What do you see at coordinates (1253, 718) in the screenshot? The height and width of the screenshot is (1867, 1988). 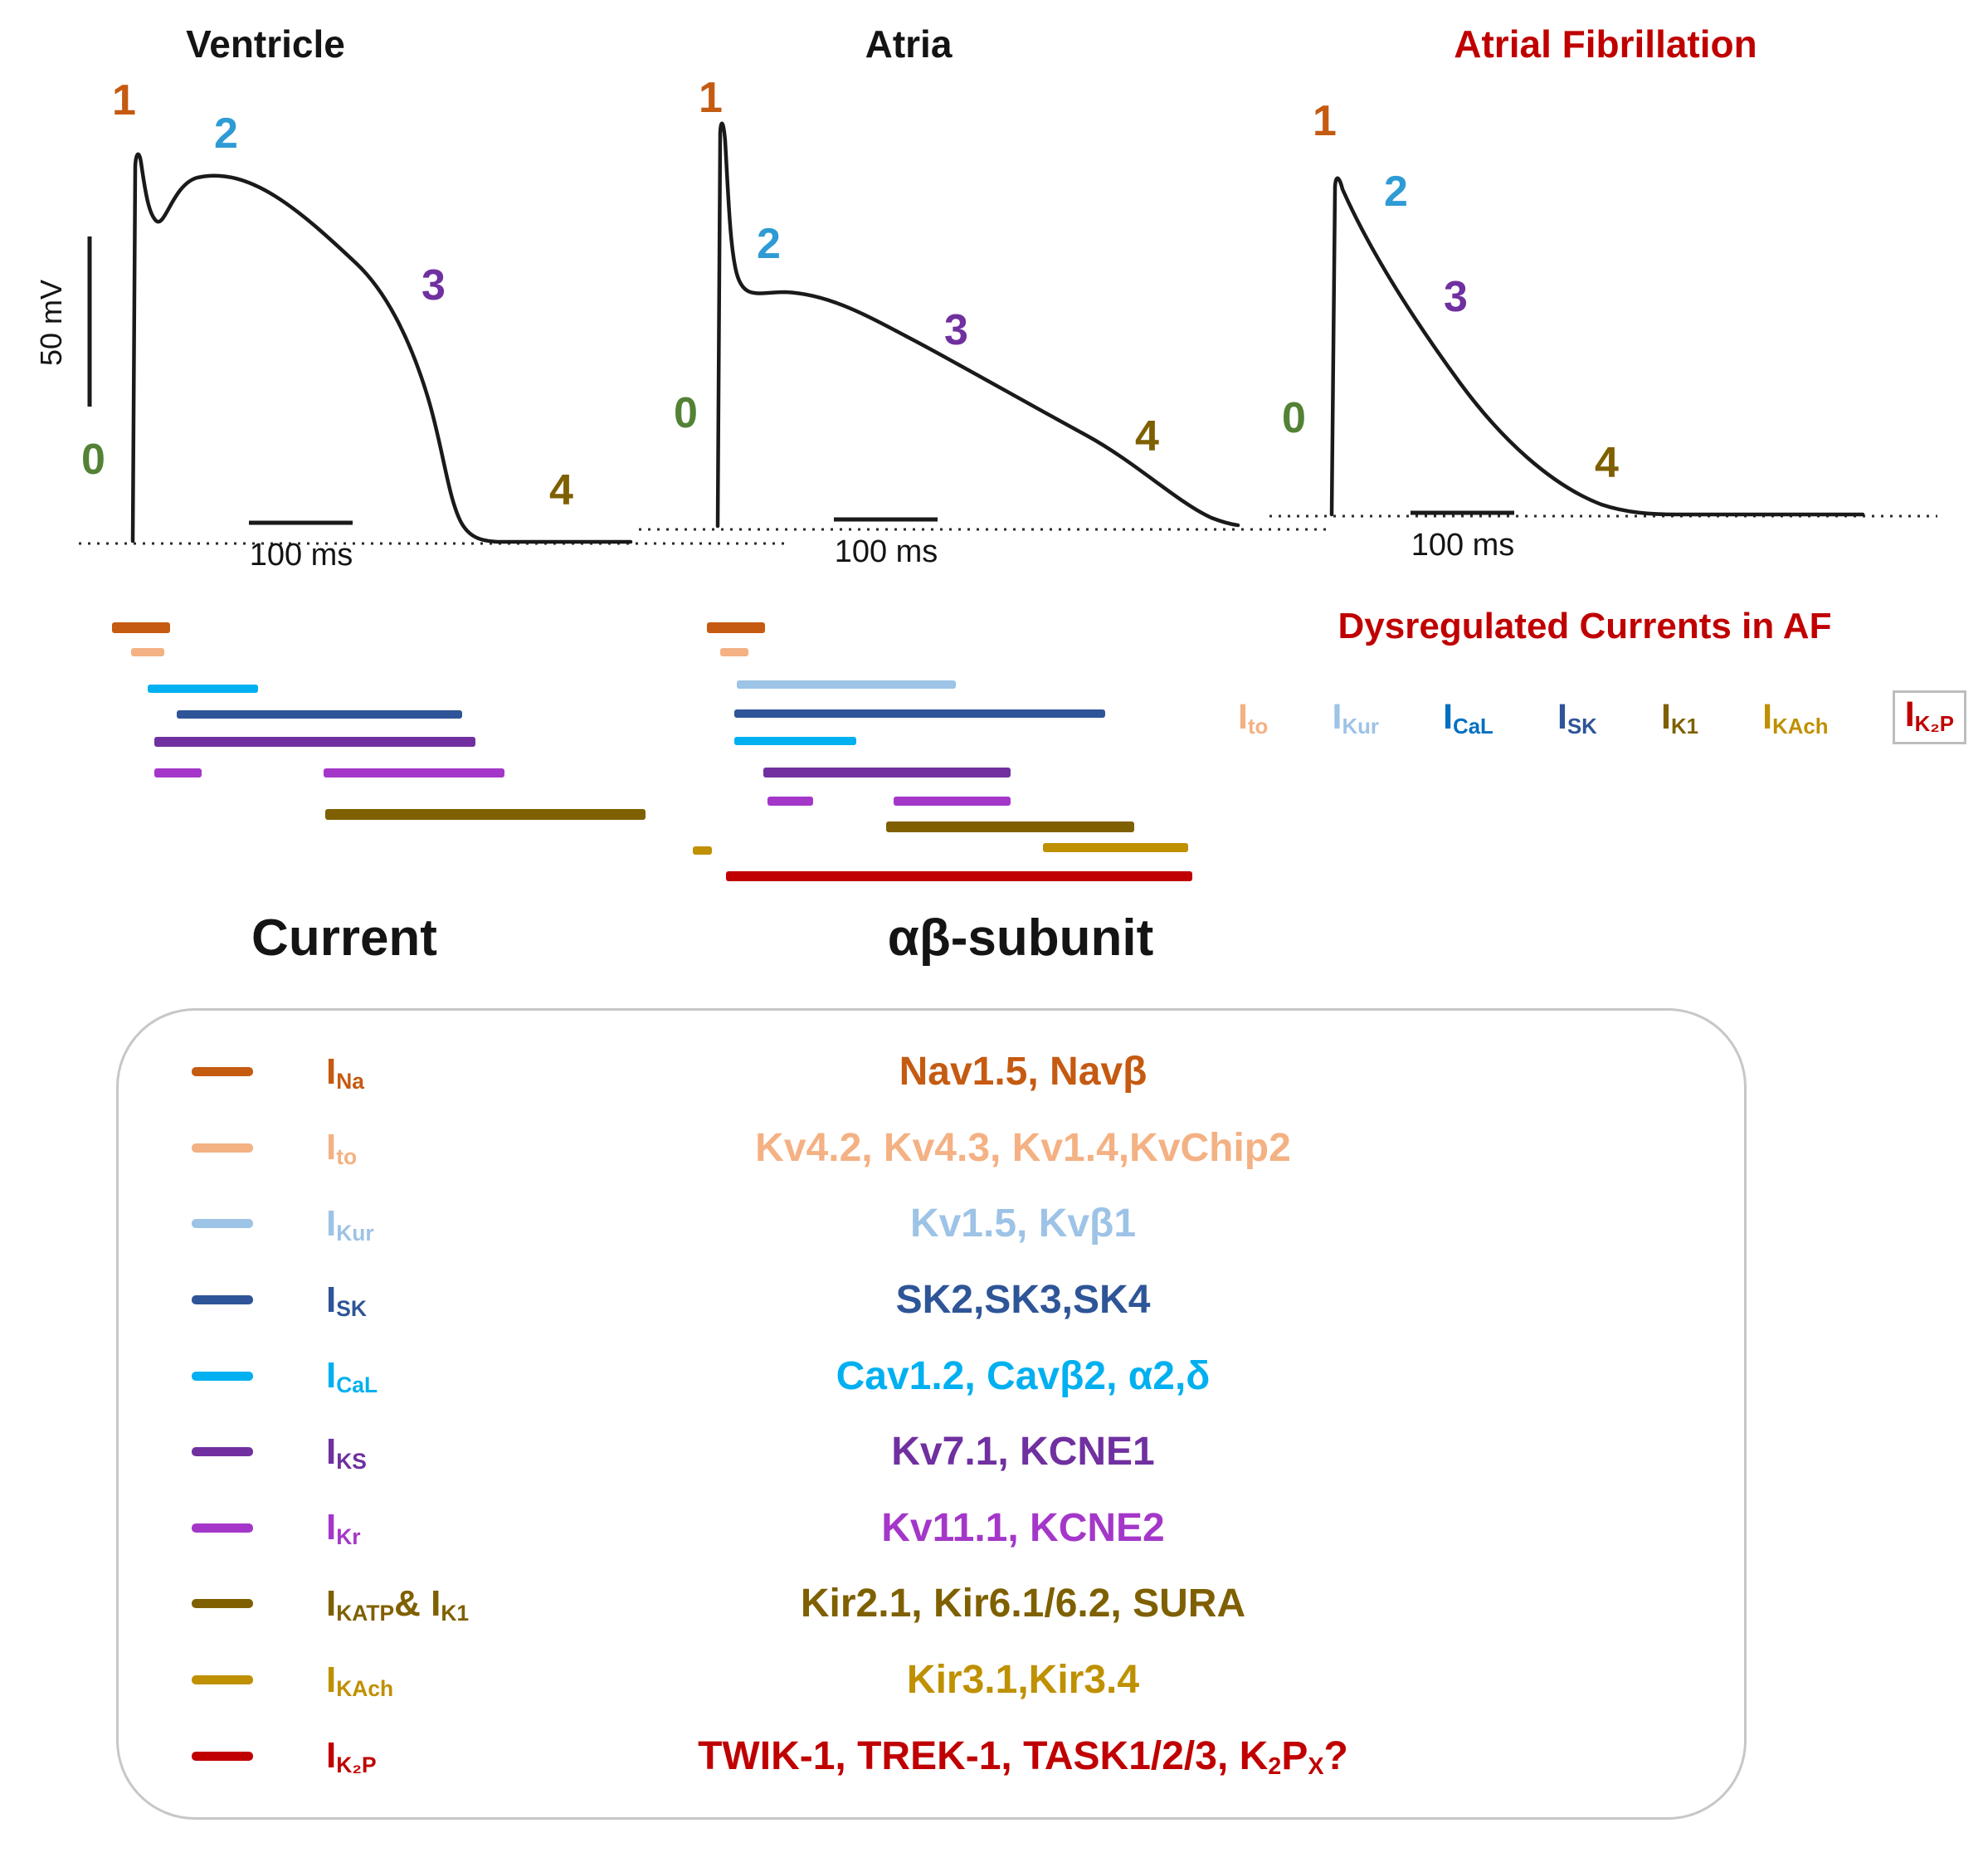 I see `dys-current-ito: Ito` at bounding box center [1253, 718].